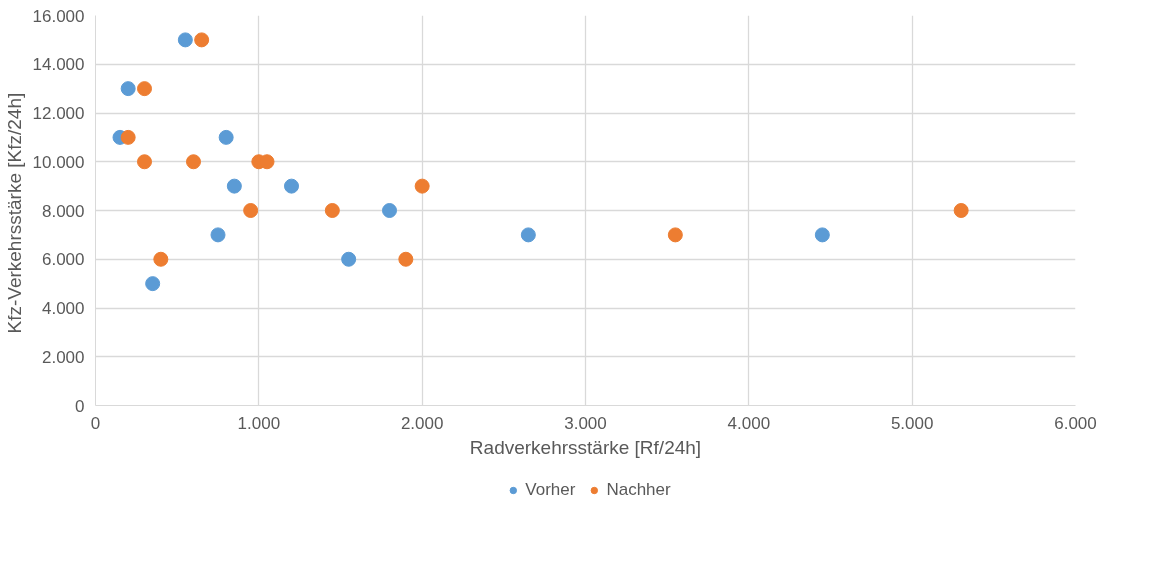  Describe the element at coordinates (550, 490) in the screenshot. I see `legend-label: Vorher` at that location.